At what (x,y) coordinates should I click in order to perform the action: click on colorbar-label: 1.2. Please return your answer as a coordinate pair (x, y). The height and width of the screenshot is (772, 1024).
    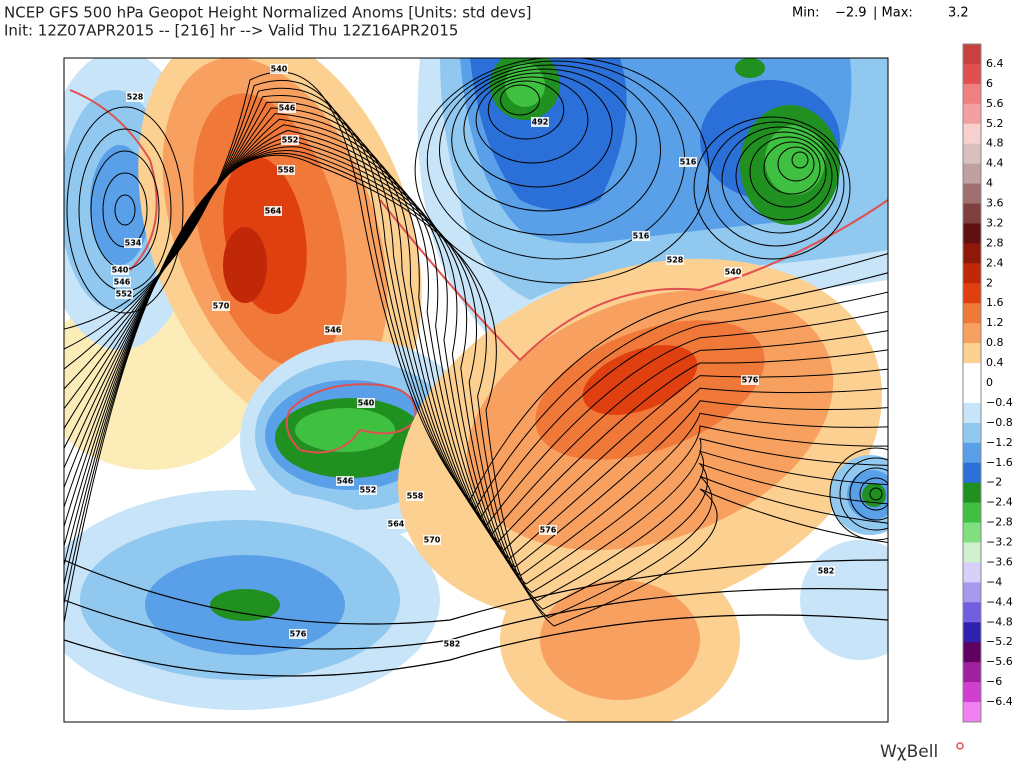
    Looking at the image, I should click on (995, 322).